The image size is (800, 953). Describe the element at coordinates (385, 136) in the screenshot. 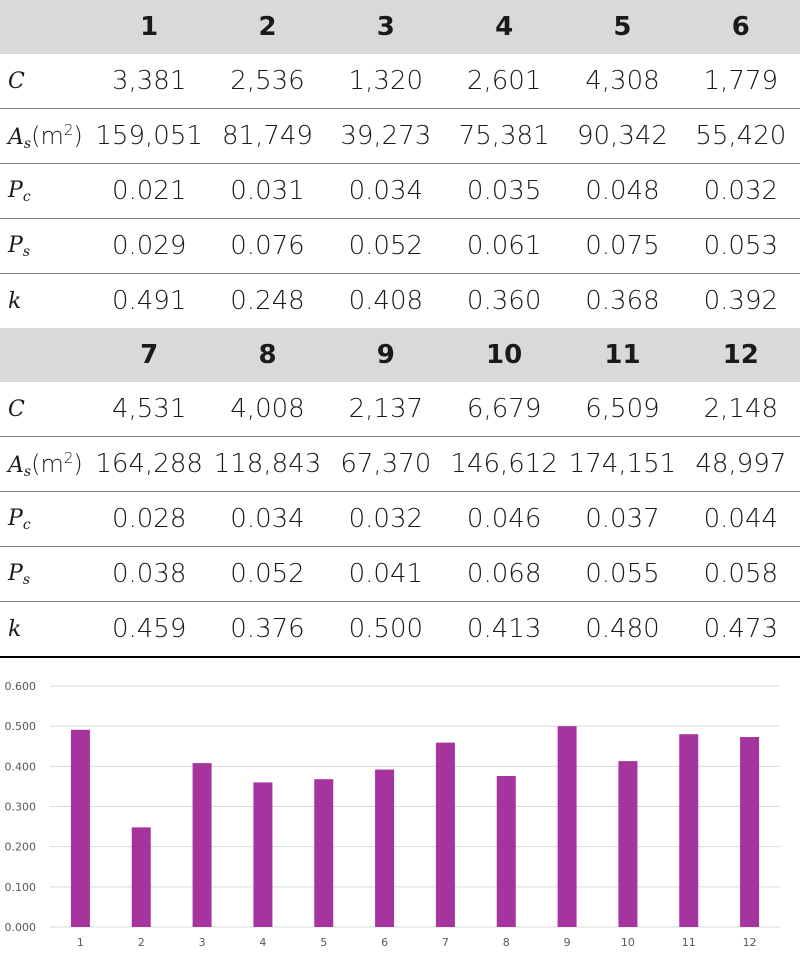

I see `table-cell: 39,273` at that location.